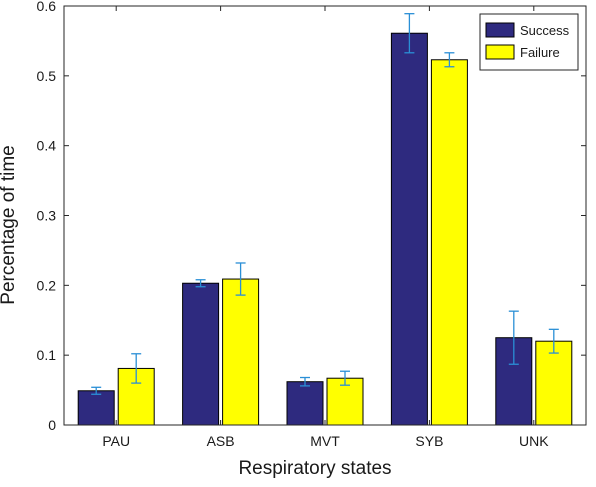 The width and height of the screenshot is (596, 487). I want to click on legend-swatch-failure, so click(500, 52).